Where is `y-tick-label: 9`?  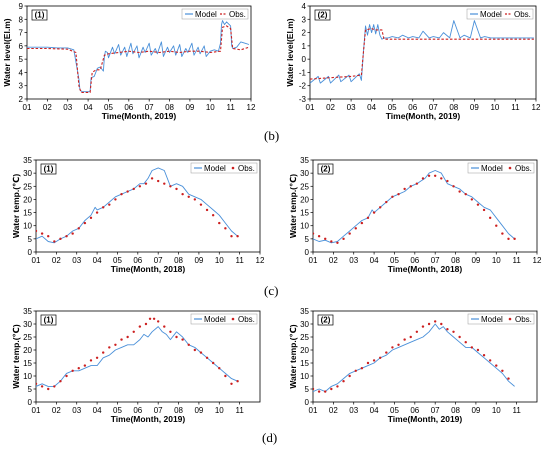
y-tick-label: 9 is located at coordinates (21, 6).